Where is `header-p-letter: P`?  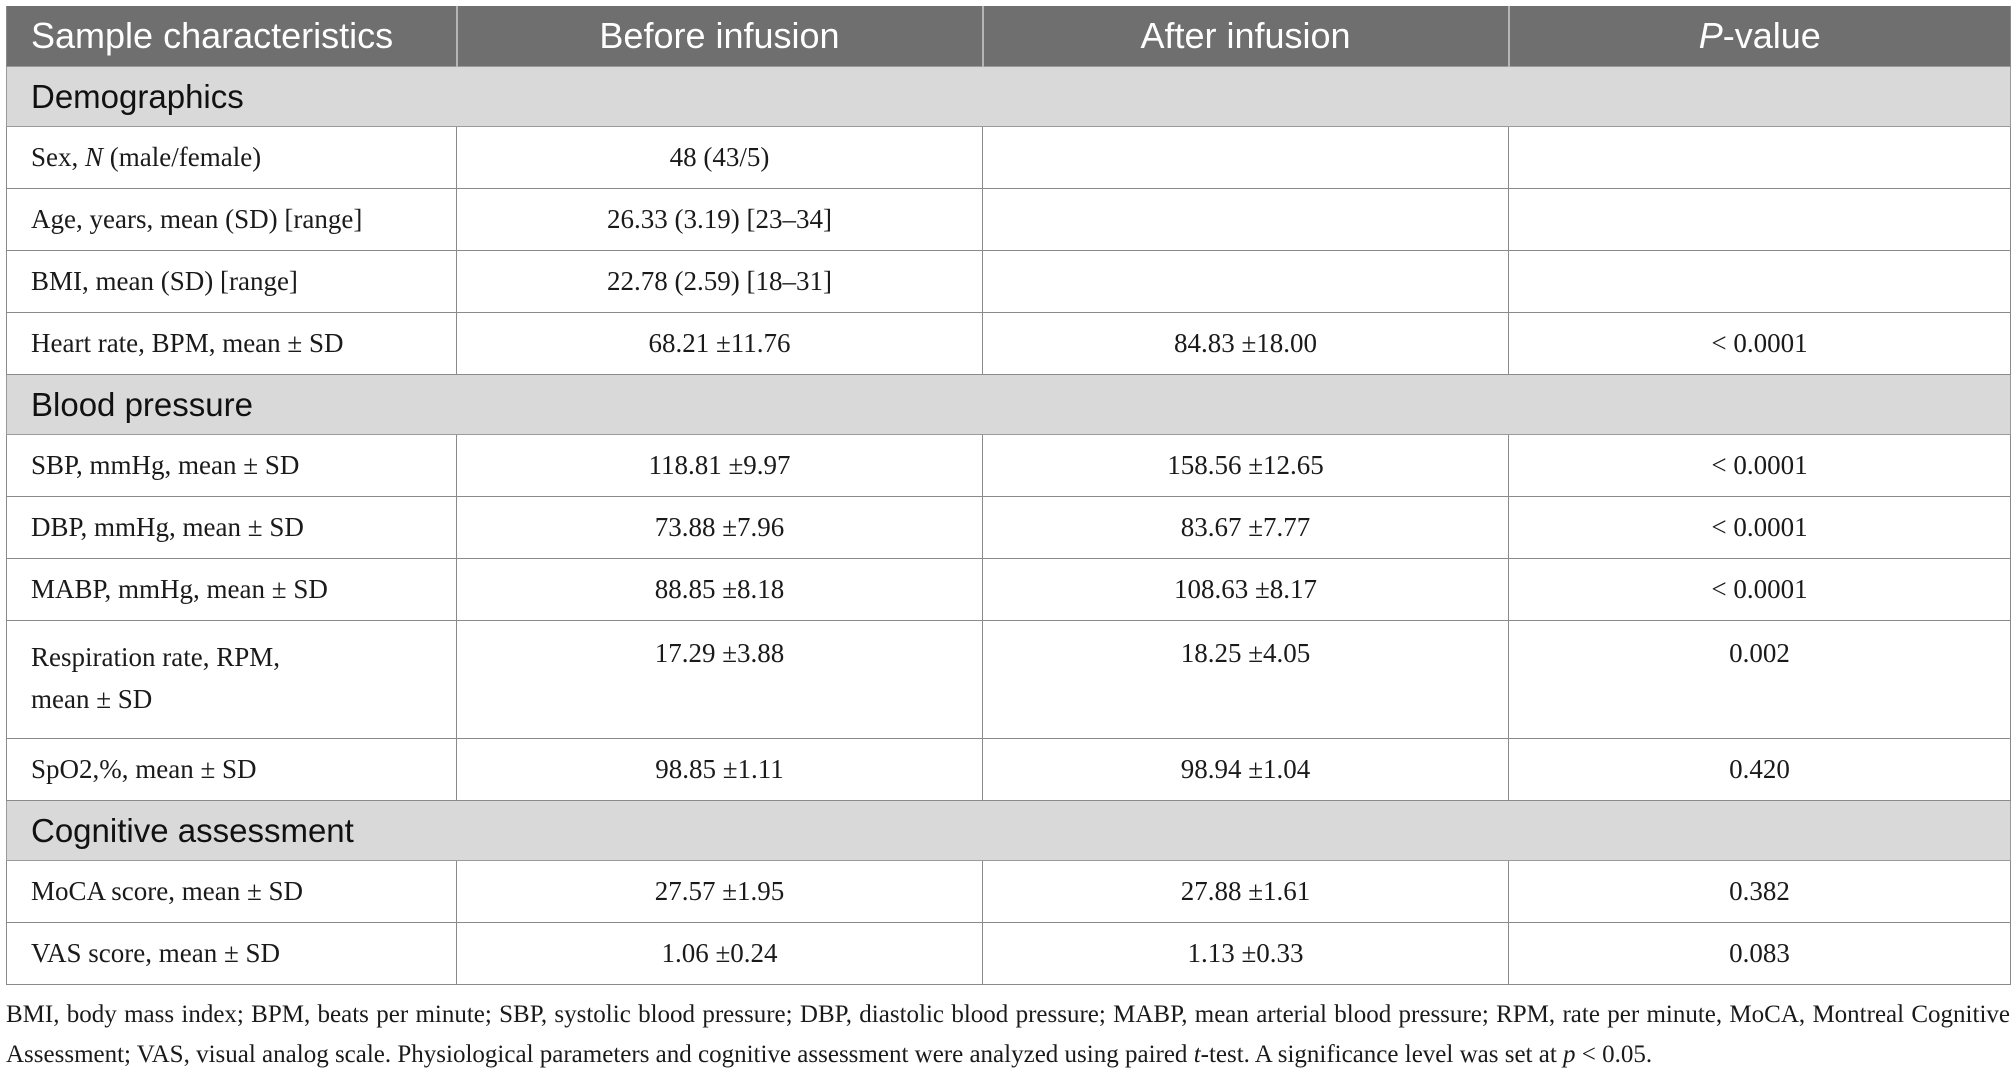 header-p-letter: P is located at coordinates (1710, 35).